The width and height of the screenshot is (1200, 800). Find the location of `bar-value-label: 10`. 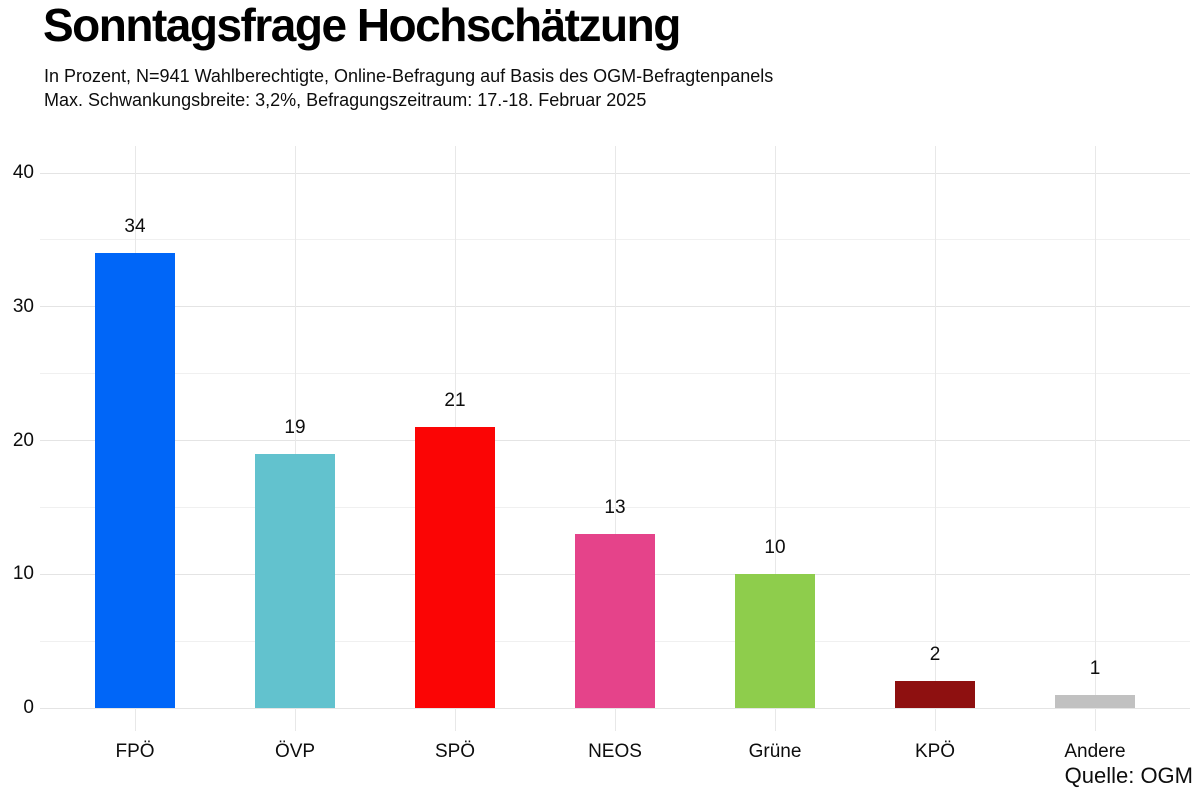

bar-value-label: 10 is located at coordinates (775, 548).